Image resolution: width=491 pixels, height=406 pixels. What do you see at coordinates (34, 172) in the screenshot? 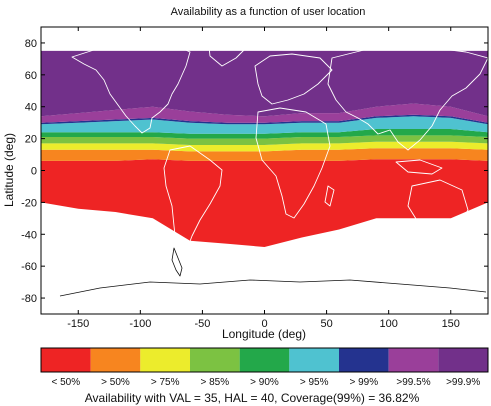
I see `y-tick-label: 0` at bounding box center [34, 172].